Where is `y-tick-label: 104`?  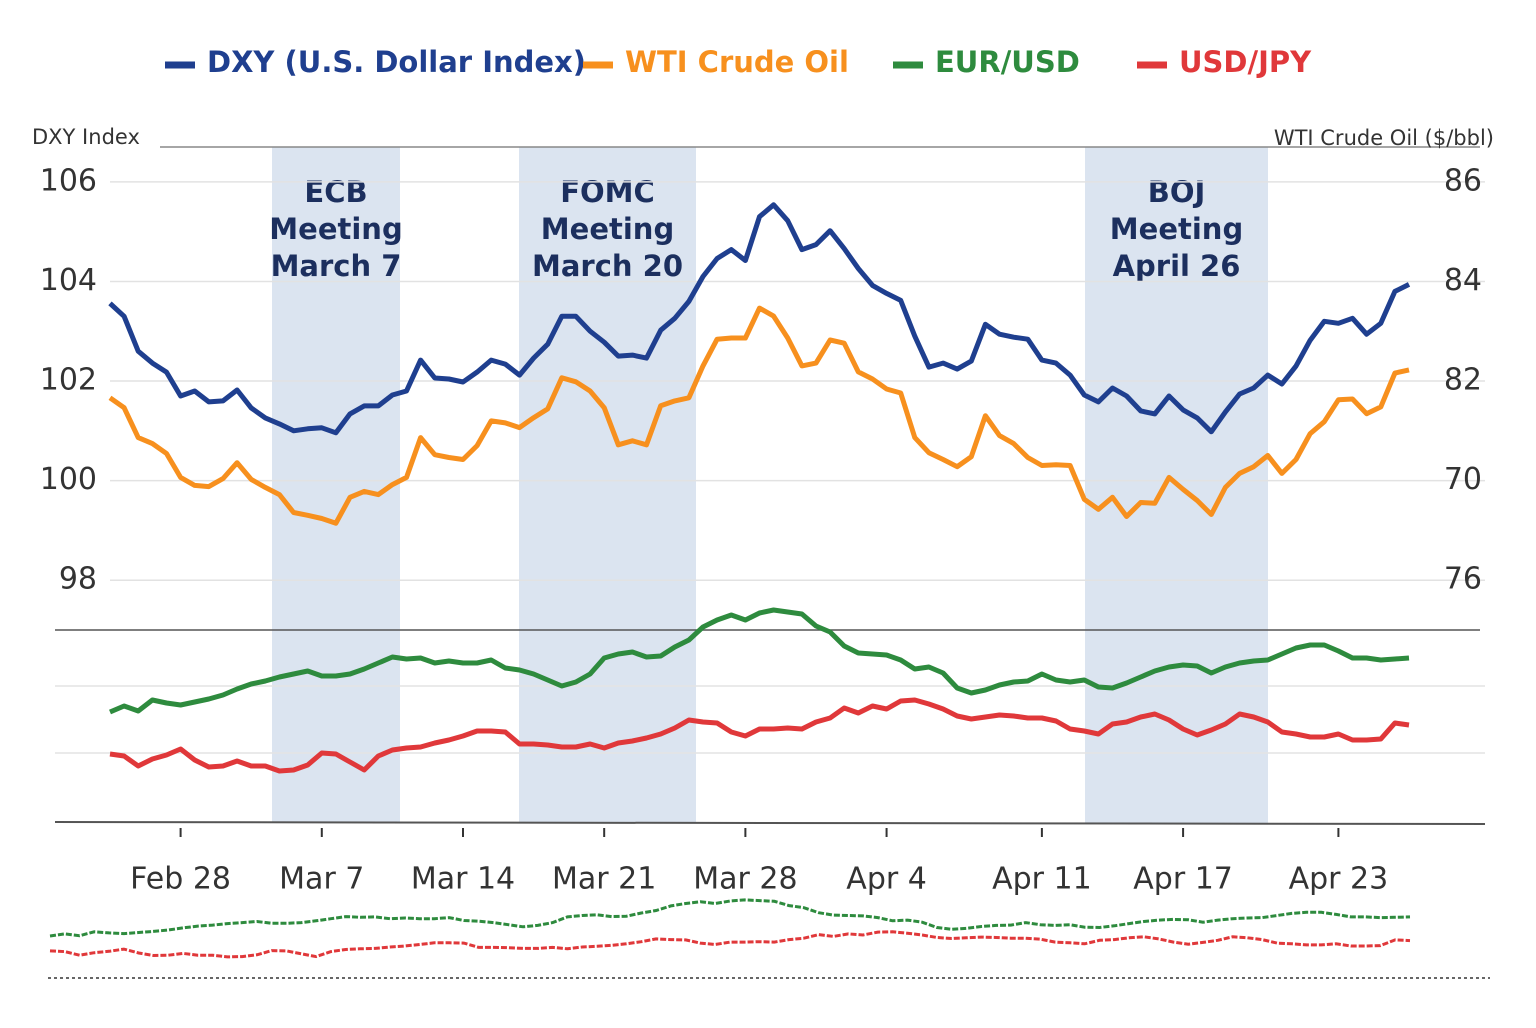
y-tick-label: 104 is located at coordinates (68, 280).